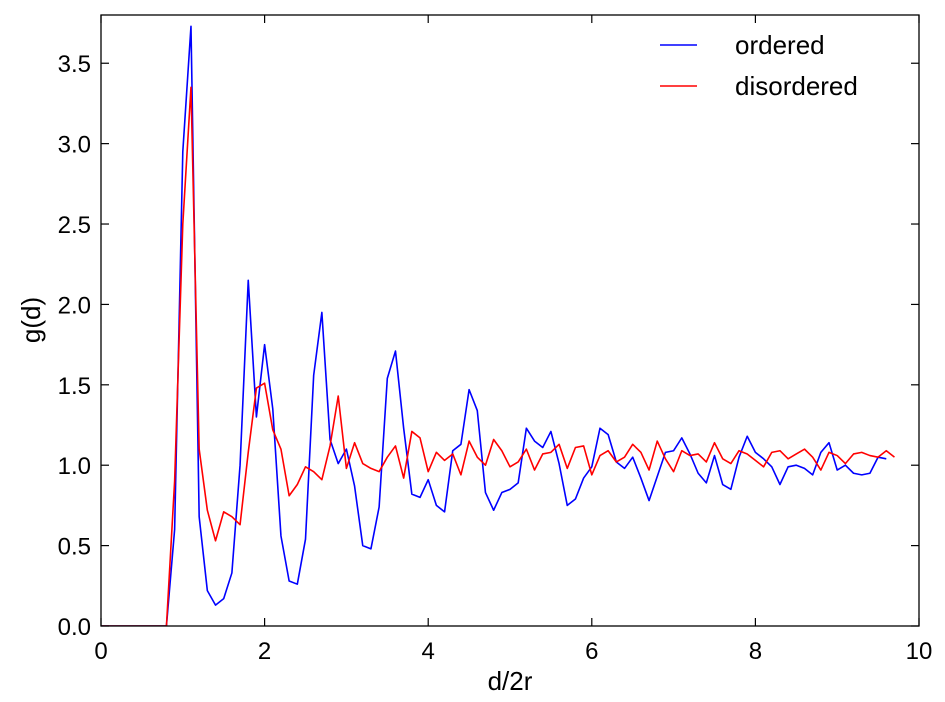 The width and height of the screenshot is (945, 702). Describe the element at coordinates (74, 627) in the screenshot. I see `y-tick-label: 0.0` at that location.